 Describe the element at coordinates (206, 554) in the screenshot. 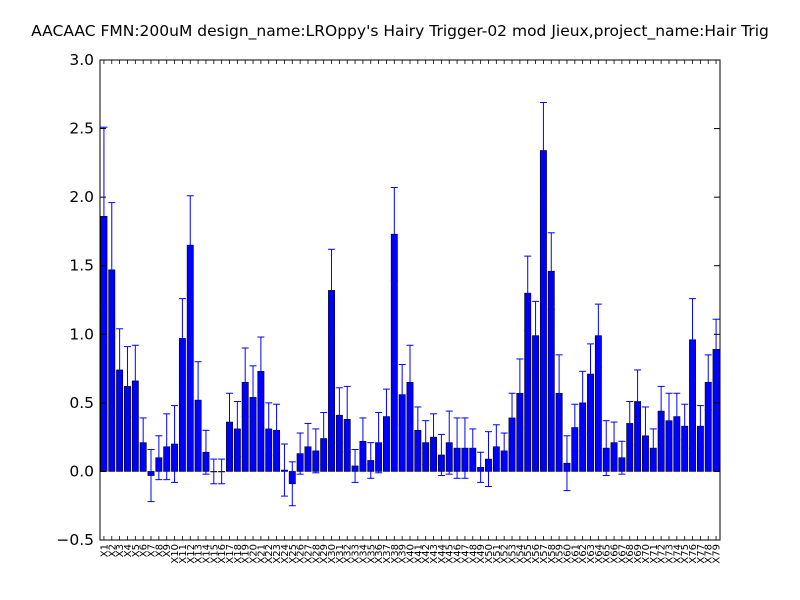

I see `x-tick-label-X14: X14` at that location.